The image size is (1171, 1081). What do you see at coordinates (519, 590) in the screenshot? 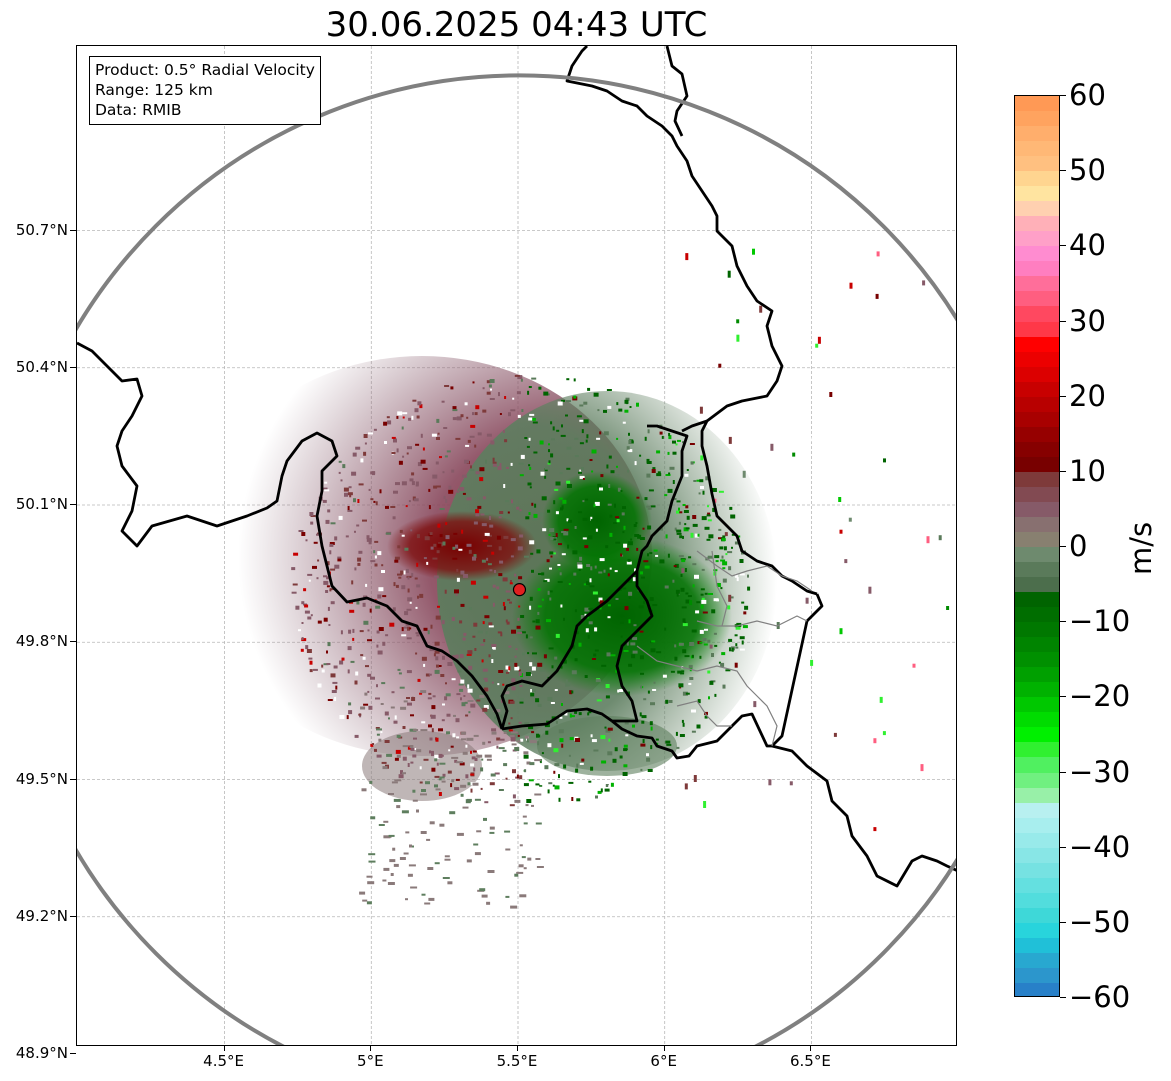
I see `radar-site-marker` at bounding box center [519, 590].